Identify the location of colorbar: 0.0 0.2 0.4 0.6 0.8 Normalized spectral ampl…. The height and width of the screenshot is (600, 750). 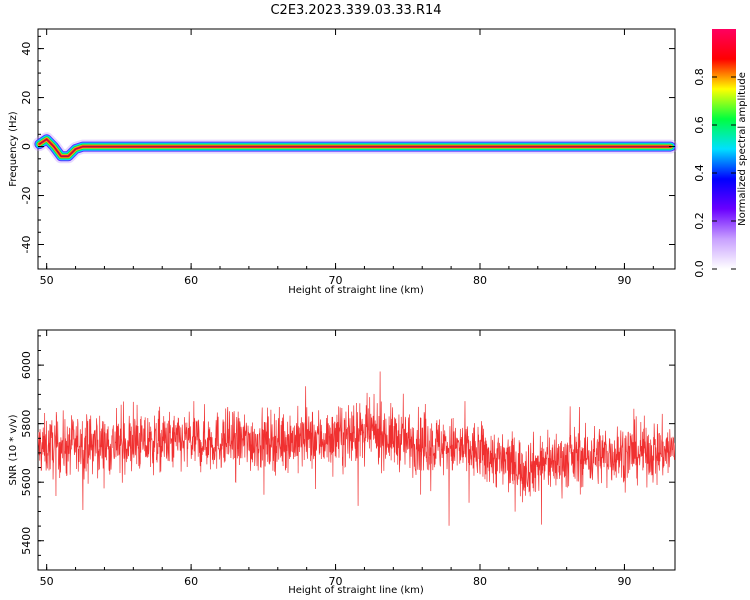
(720, 153).